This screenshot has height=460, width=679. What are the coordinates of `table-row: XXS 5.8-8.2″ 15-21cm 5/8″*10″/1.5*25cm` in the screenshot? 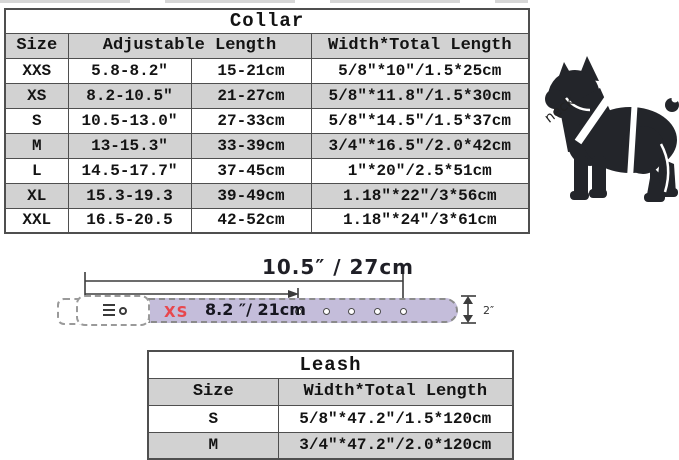 It's located at (267, 70).